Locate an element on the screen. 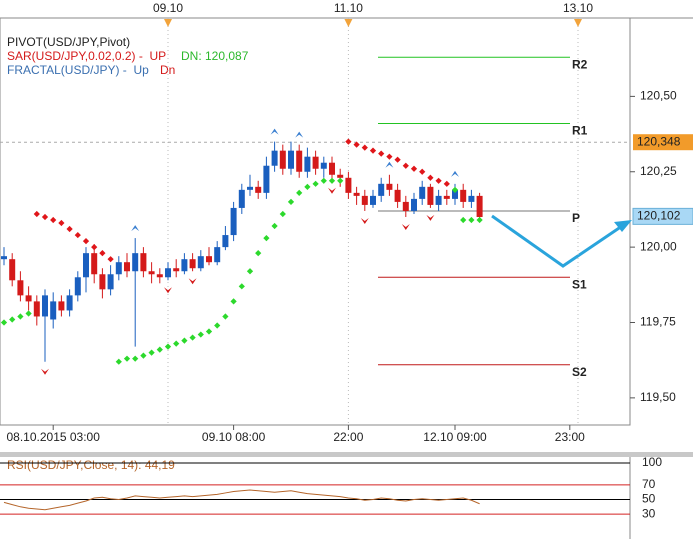 The image size is (693, 539). x-tick-label: 22:00 is located at coordinates (348, 437).